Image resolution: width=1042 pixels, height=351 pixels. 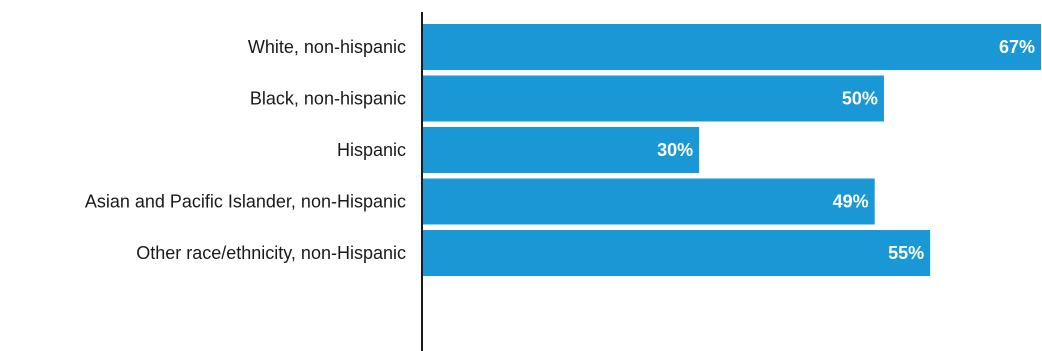 I want to click on category-label: Asian and Pacific Islander, non-Hispanic, so click(x=245, y=202).